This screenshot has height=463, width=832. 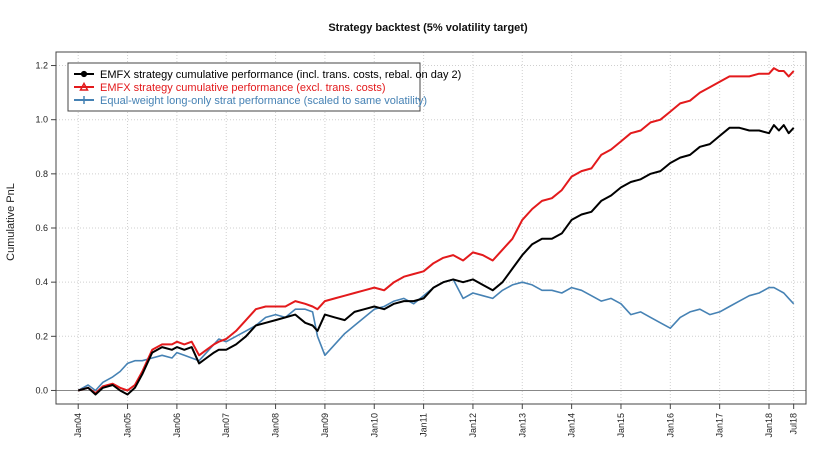 What do you see at coordinates (374, 425) in the screenshot?
I see `x-tick-label: Jan10` at bounding box center [374, 425].